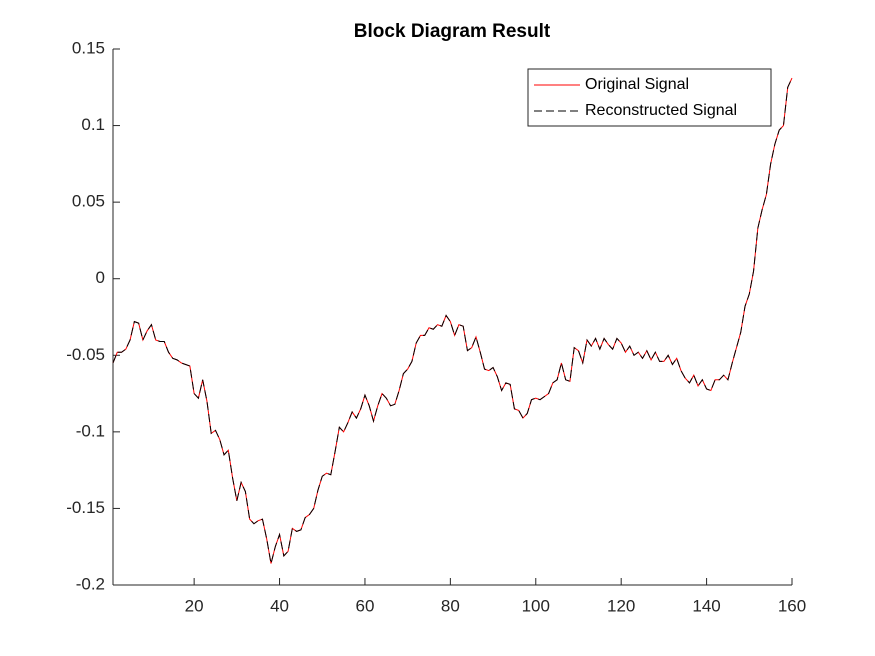  What do you see at coordinates (88, 201) in the screenshot?
I see `y-tick-label: 0.05` at bounding box center [88, 201].